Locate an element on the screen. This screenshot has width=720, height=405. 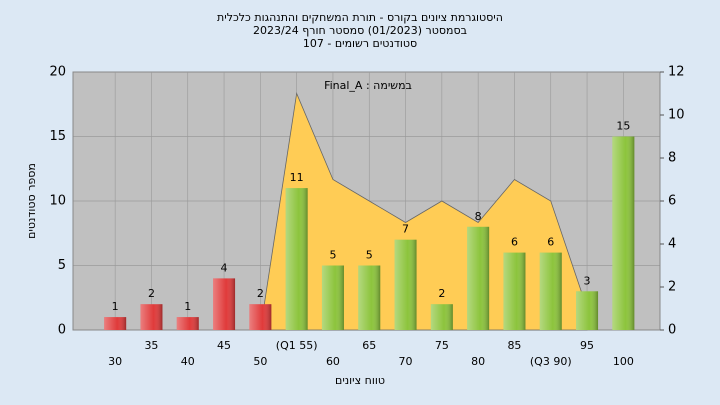
y2-tick-label: 0 is located at coordinates (672, 330).